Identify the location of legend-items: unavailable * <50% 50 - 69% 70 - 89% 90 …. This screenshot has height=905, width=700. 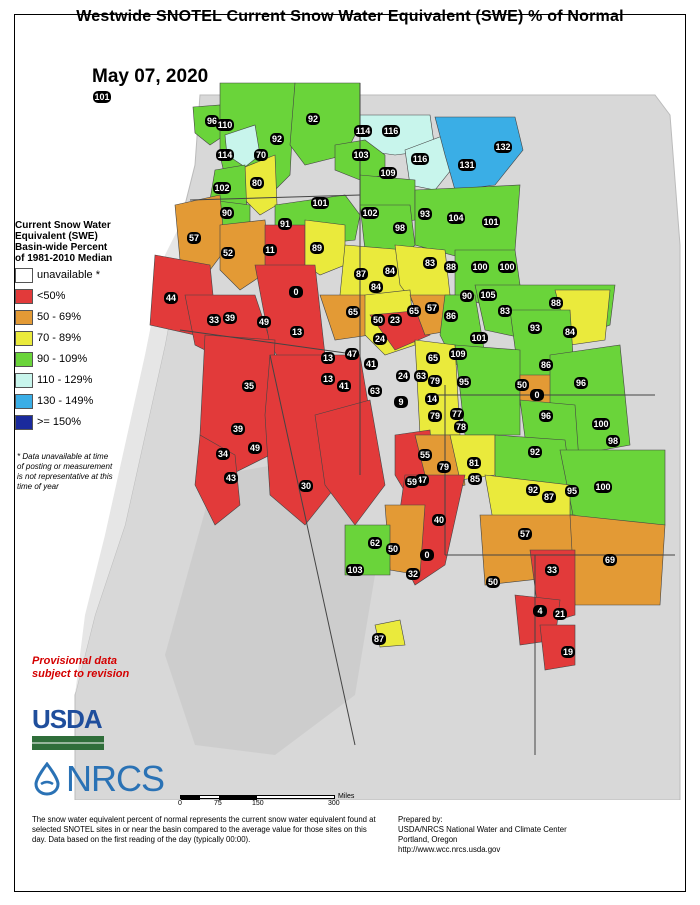
(75, 348).